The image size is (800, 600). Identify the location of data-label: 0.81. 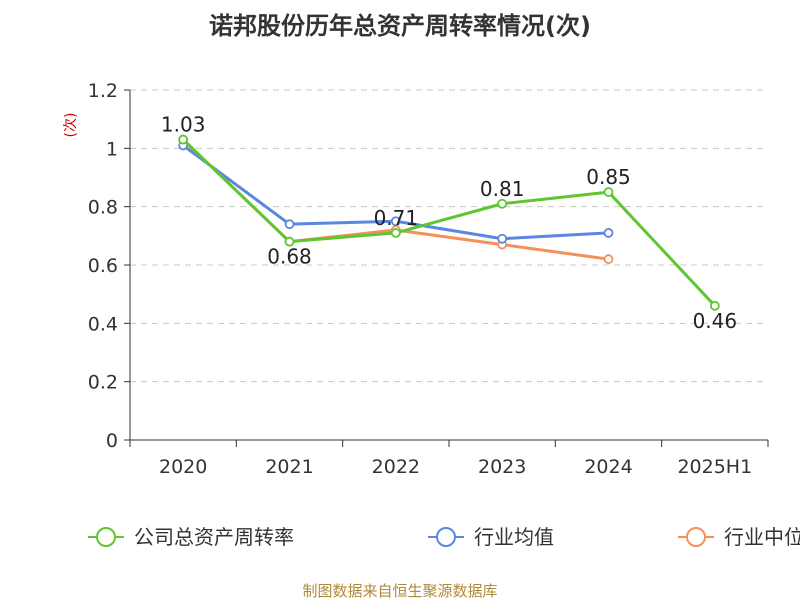
(502, 189).